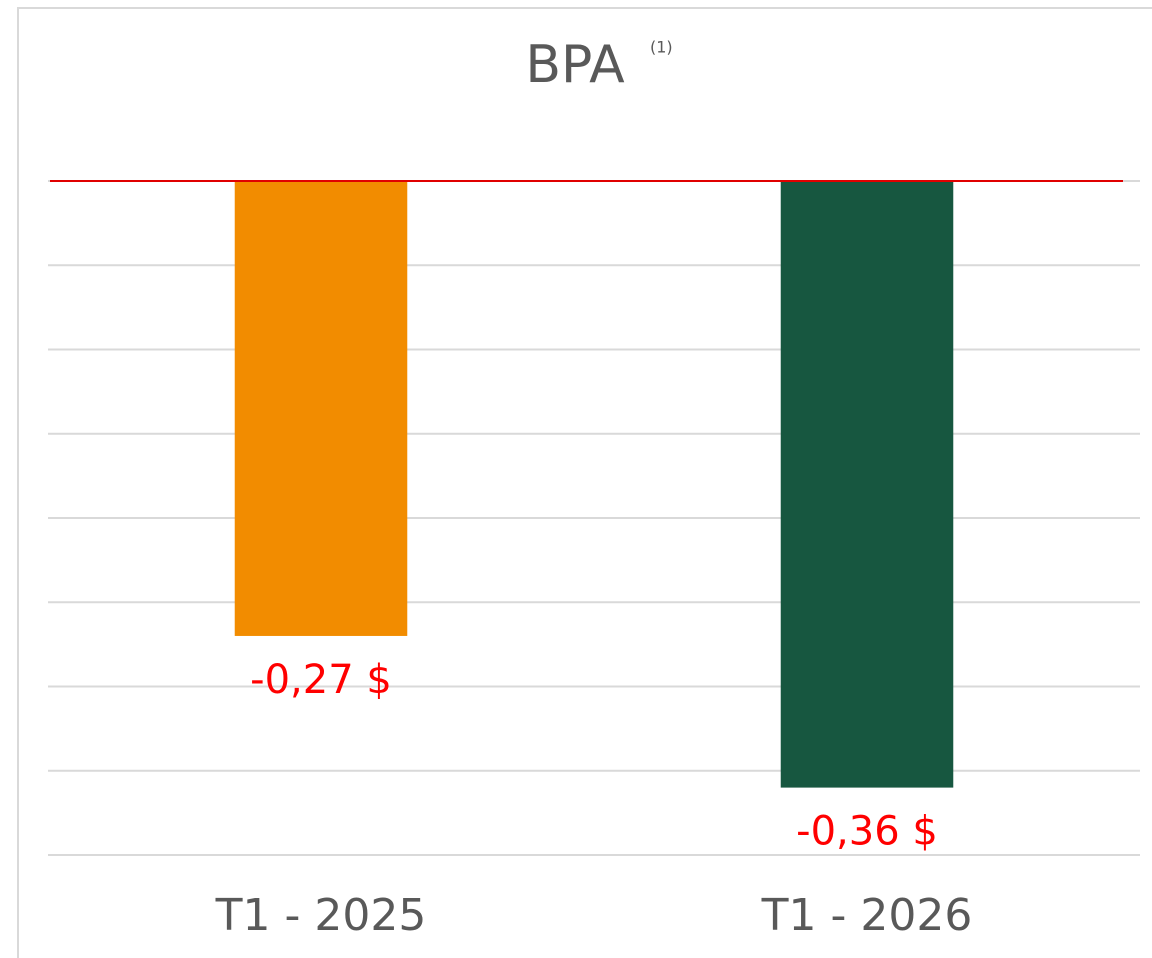 The image size is (1152, 958). What do you see at coordinates (575, 65) in the screenshot?
I see `chart-title: BPA` at bounding box center [575, 65].